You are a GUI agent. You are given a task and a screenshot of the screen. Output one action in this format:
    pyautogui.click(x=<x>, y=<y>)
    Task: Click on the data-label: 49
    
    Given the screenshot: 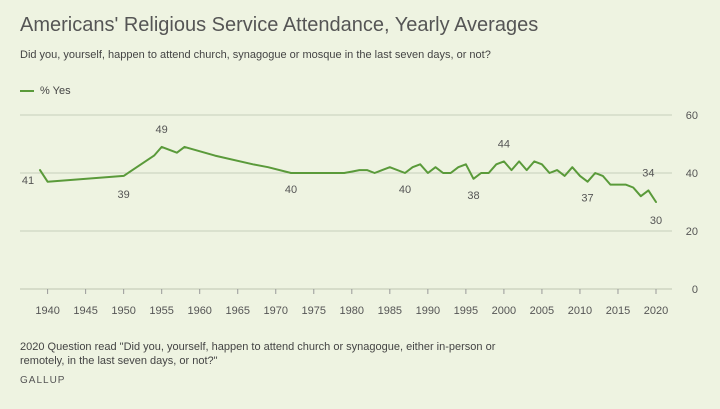 What is the action you would take?
    pyautogui.click(x=162, y=130)
    